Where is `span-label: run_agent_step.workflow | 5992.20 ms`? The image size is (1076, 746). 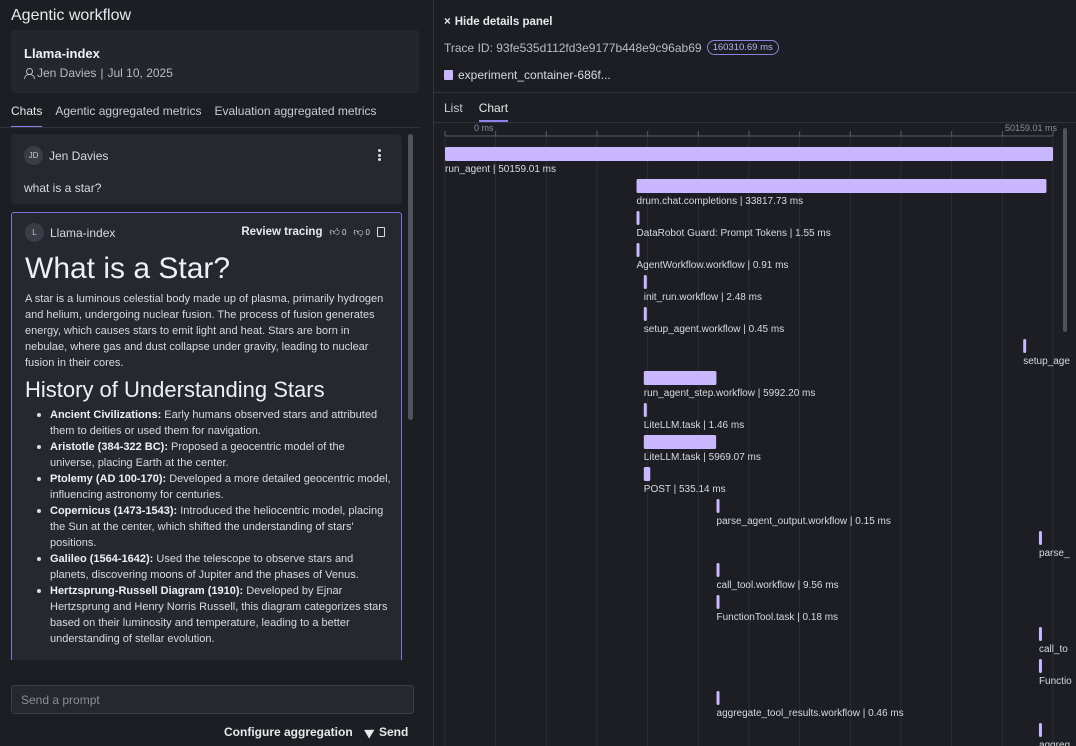 span-label: run_agent_step.workflow | 5992.20 ms is located at coordinates (730, 393).